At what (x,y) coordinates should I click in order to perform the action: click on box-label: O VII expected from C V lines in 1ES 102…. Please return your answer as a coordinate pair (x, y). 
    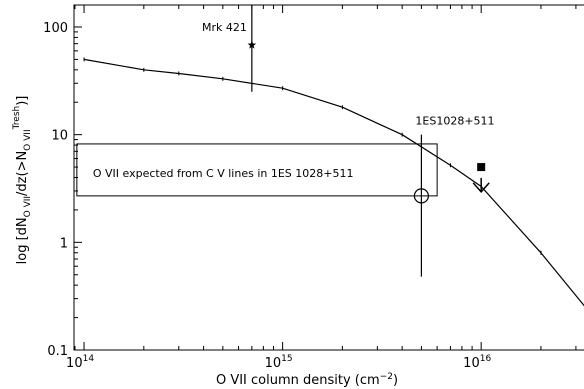
    Looking at the image, I should click on (223, 173).